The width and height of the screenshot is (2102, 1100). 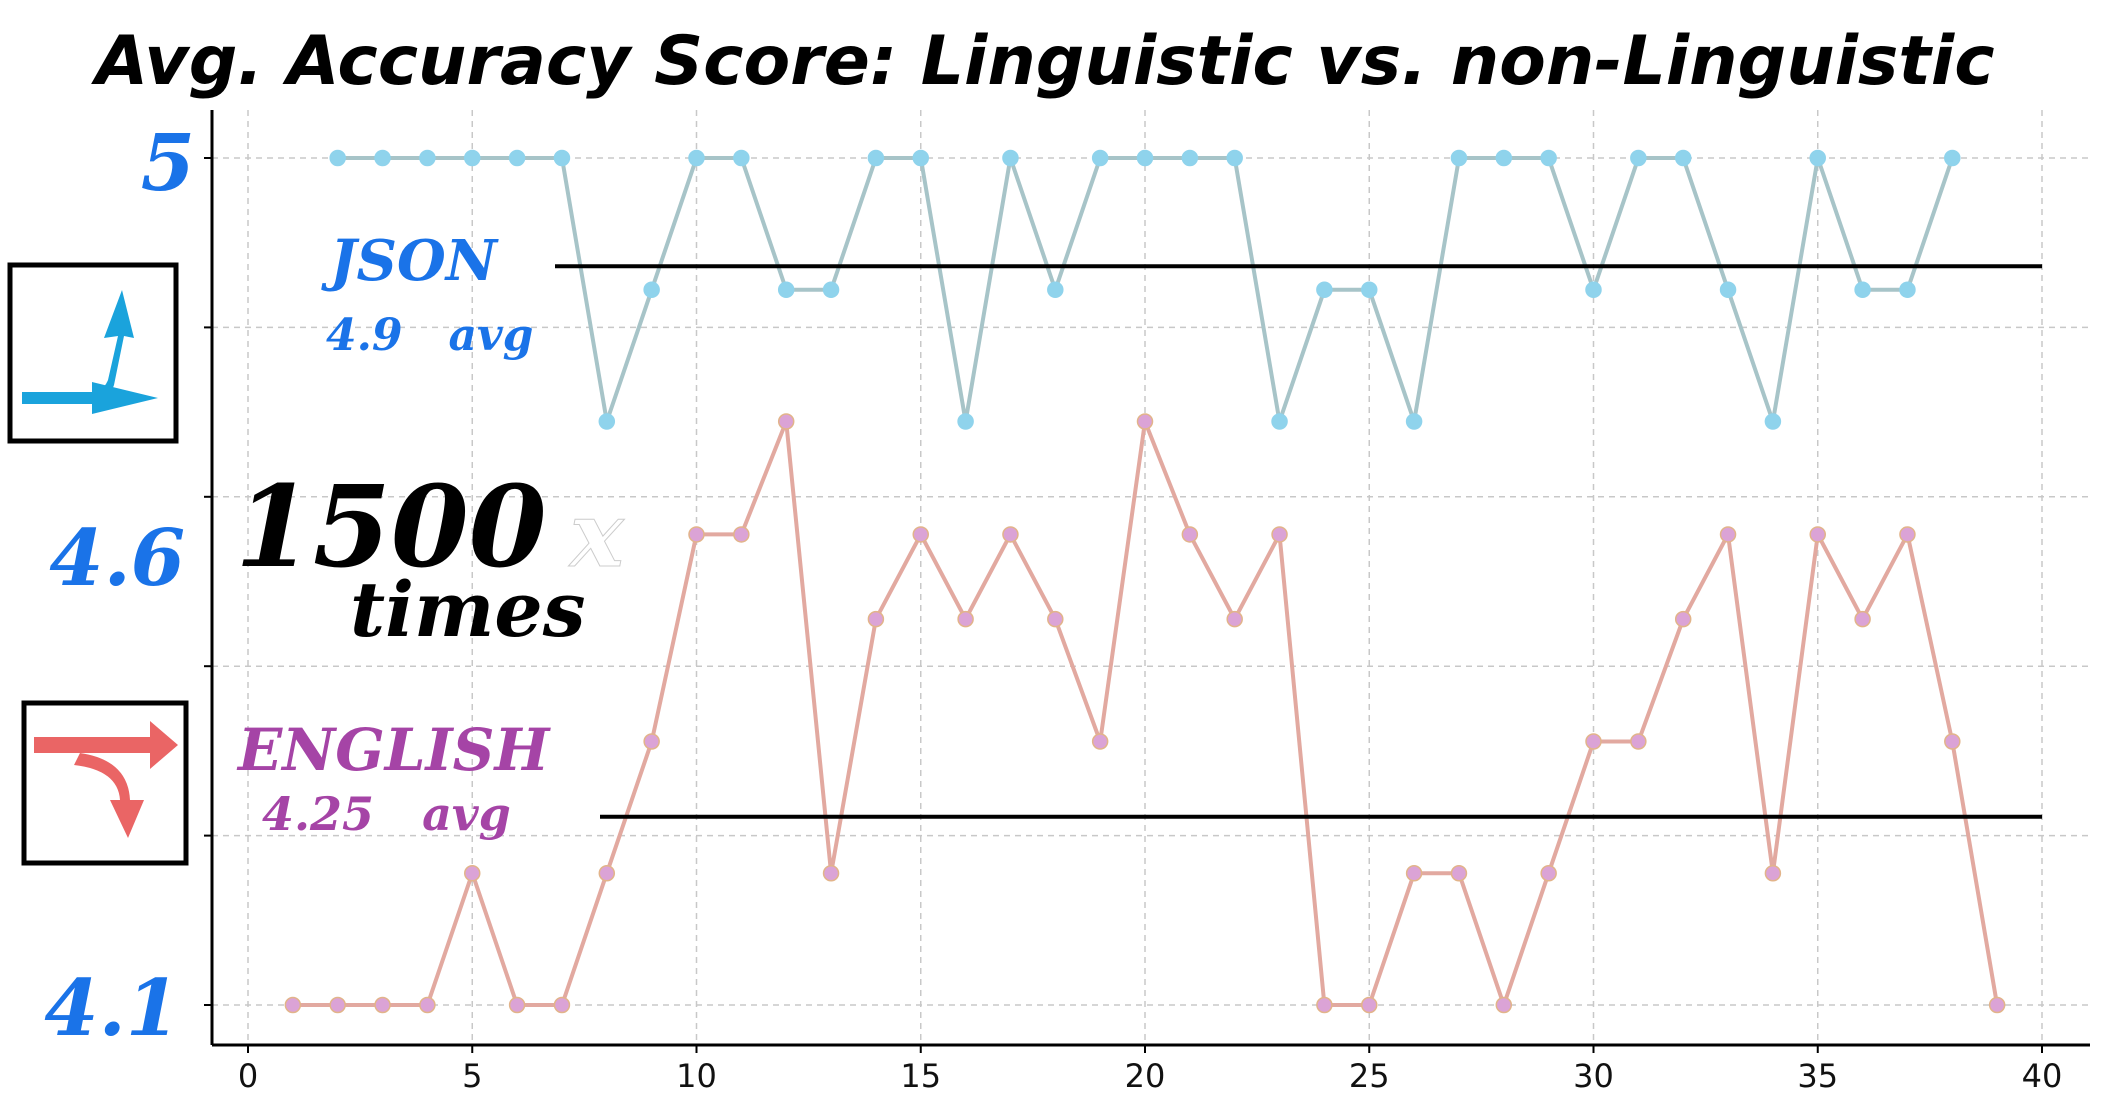 I want to click on json-label: JSON, so click(x=410, y=261).